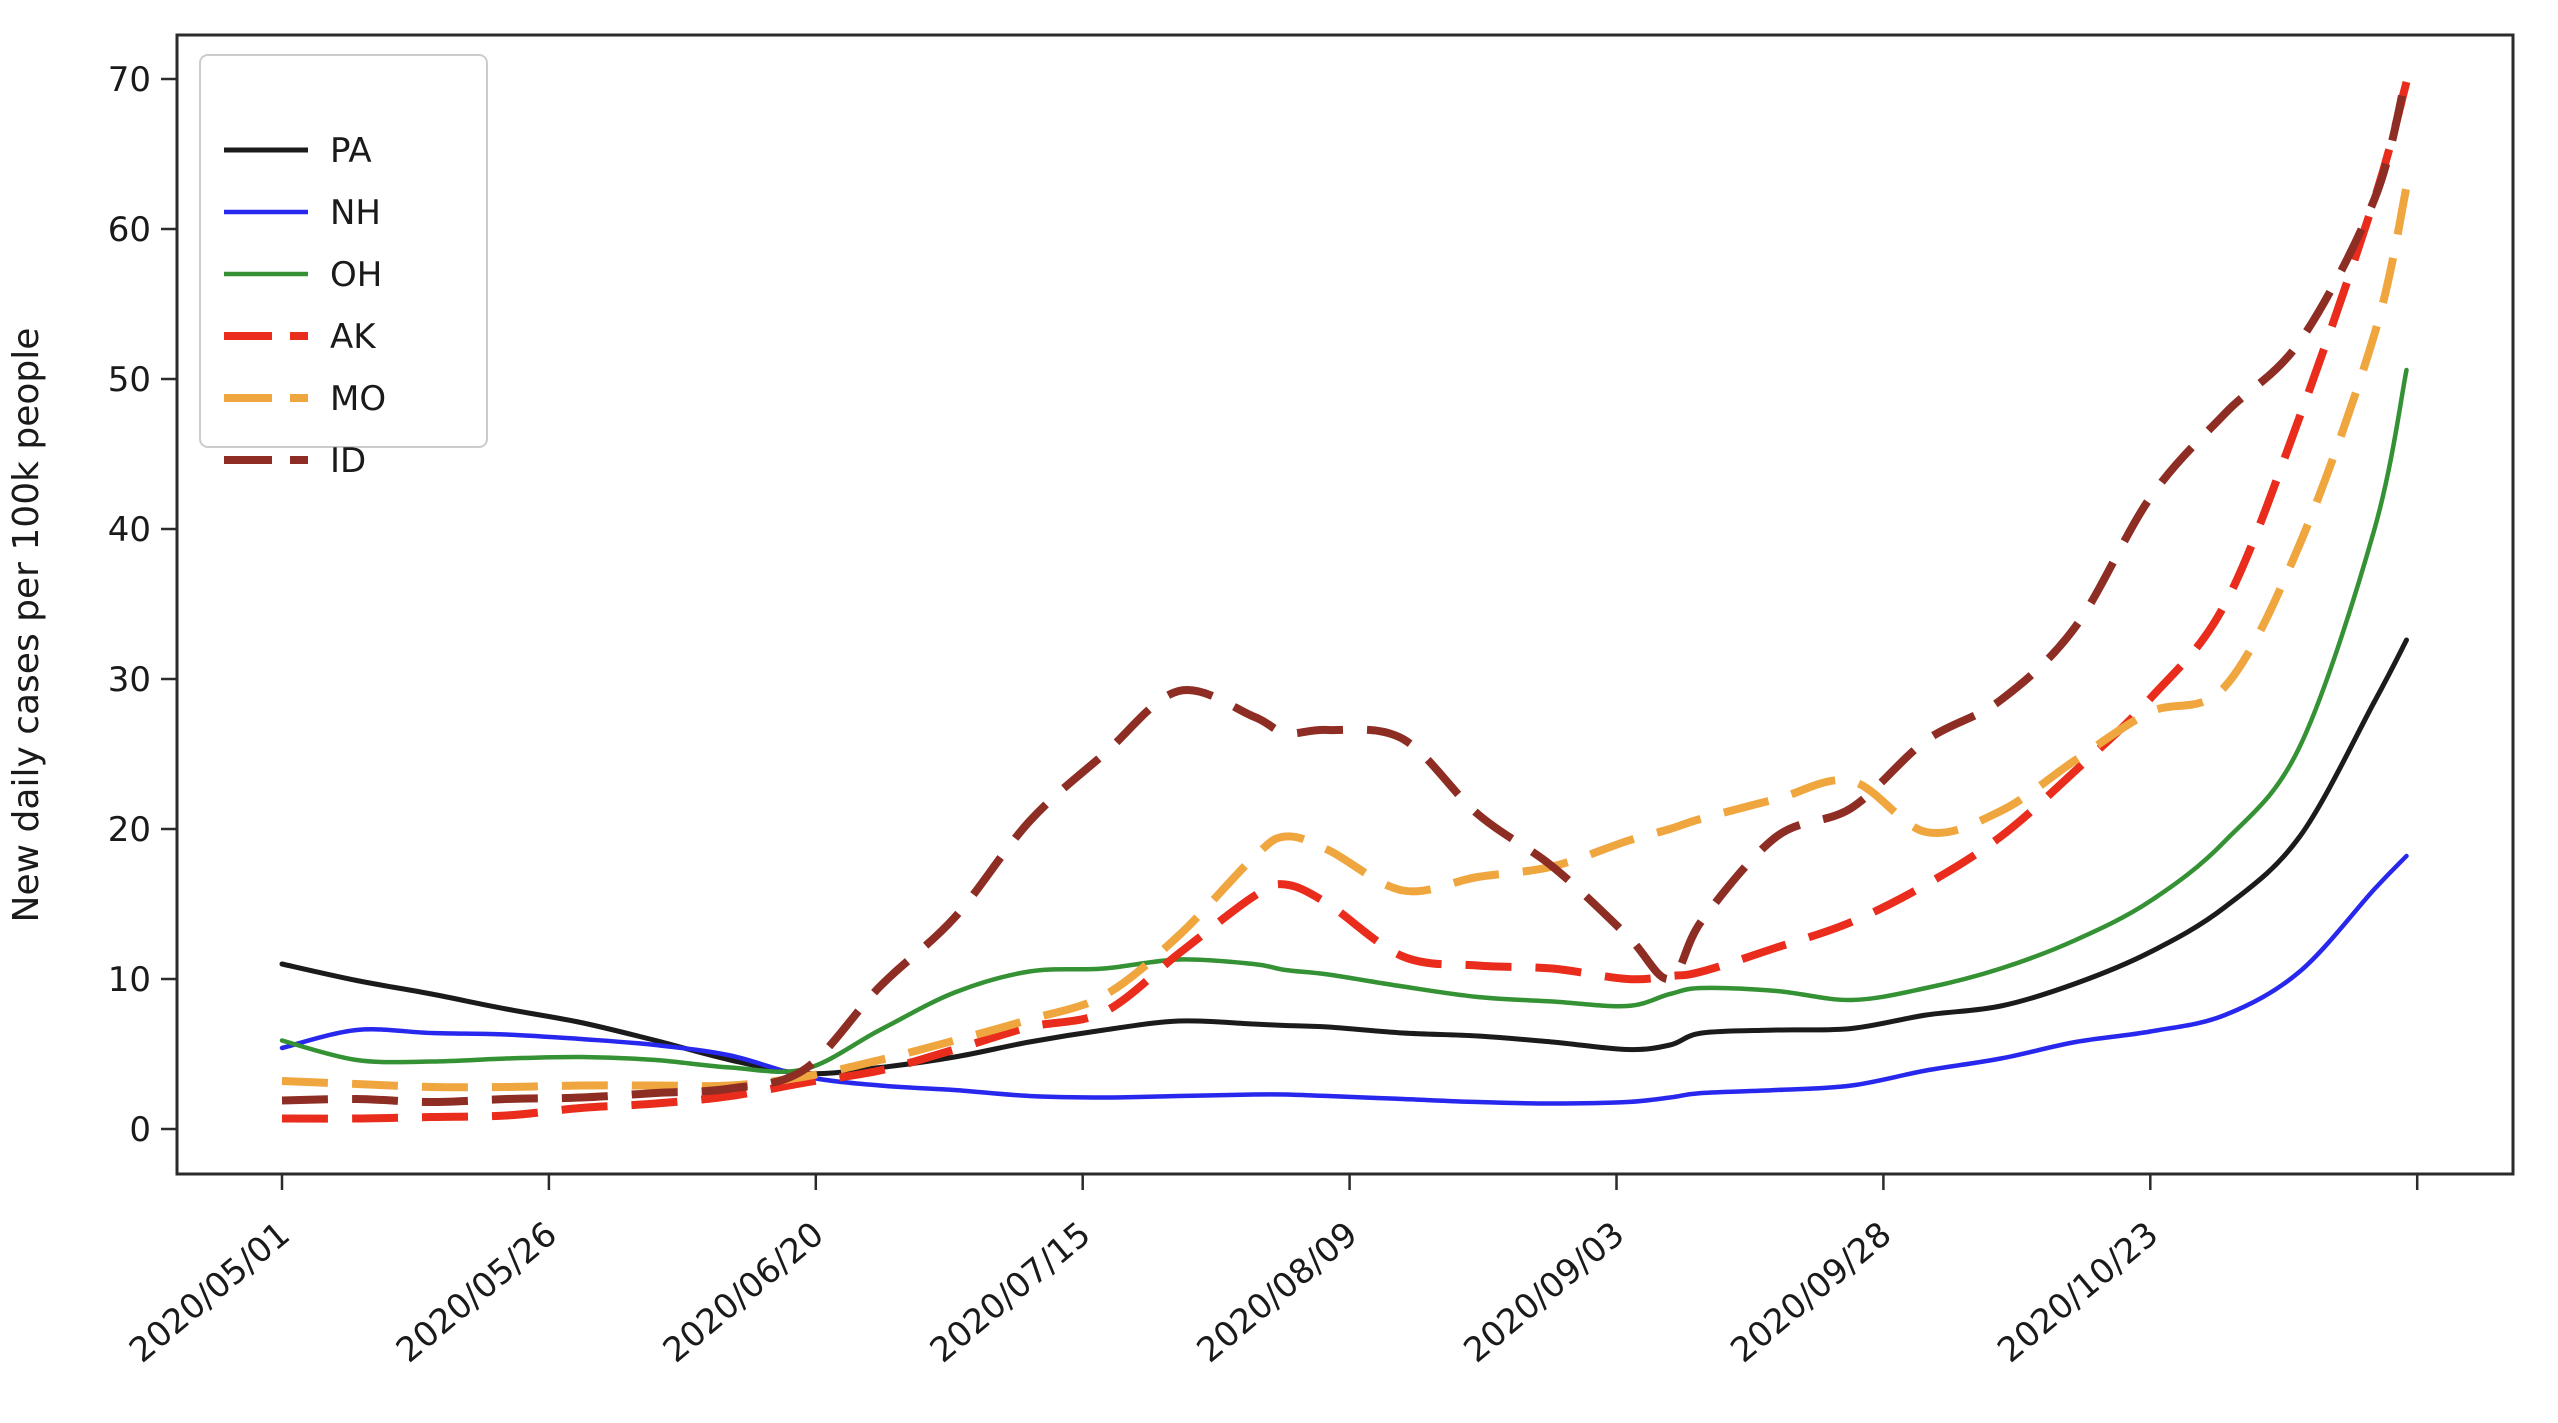 The width and height of the screenshot is (2558, 1423). I want to click on x-tick-label: 2020/09/28, so click(1811, 1292).